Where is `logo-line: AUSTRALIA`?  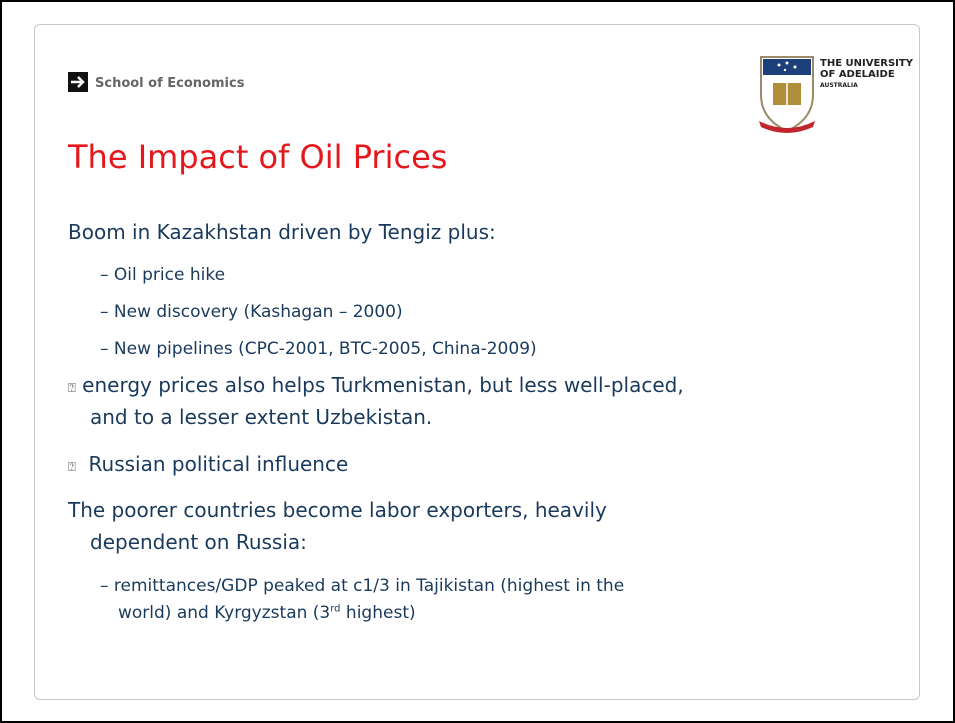
logo-line: AUSTRALIA is located at coordinates (839, 85).